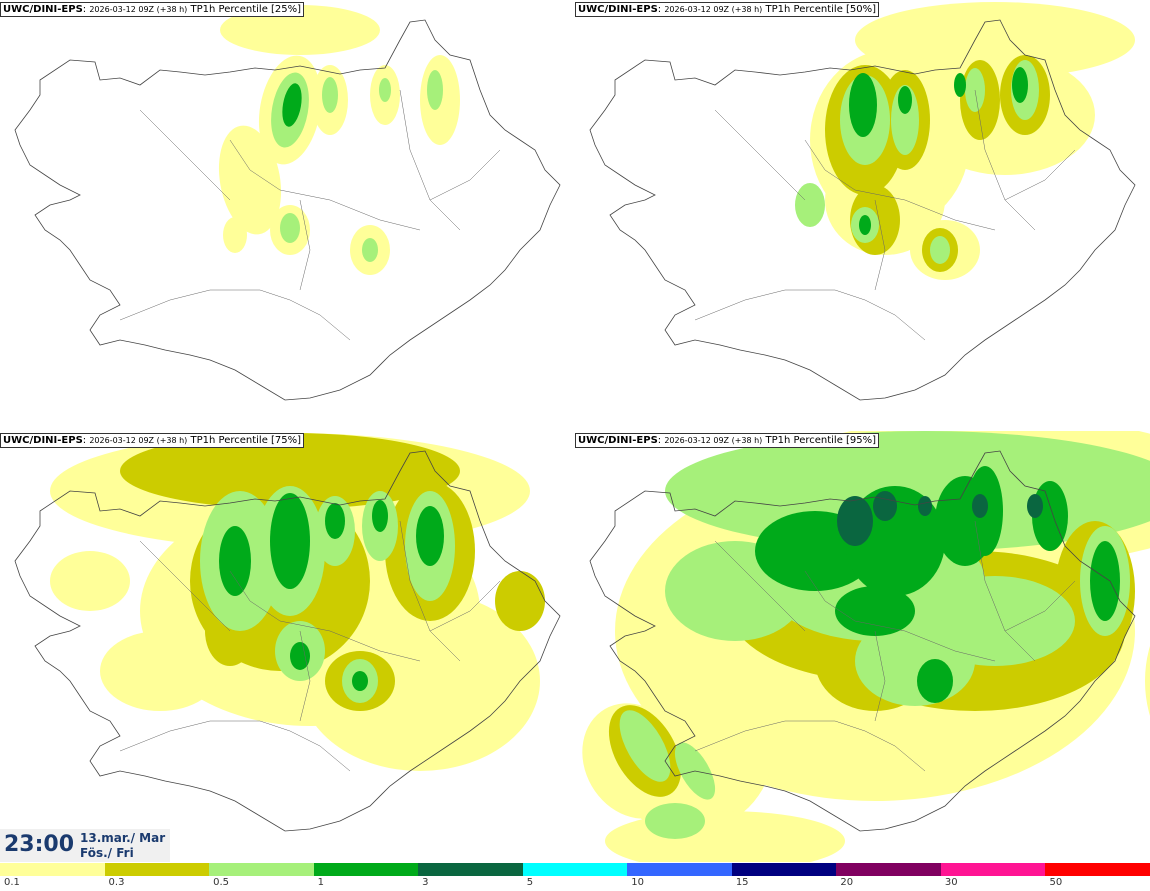  What do you see at coordinates (123, 838) in the screenshot?
I see `valid-date: 13.mar./ Mar` at bounding box center [123, 838].